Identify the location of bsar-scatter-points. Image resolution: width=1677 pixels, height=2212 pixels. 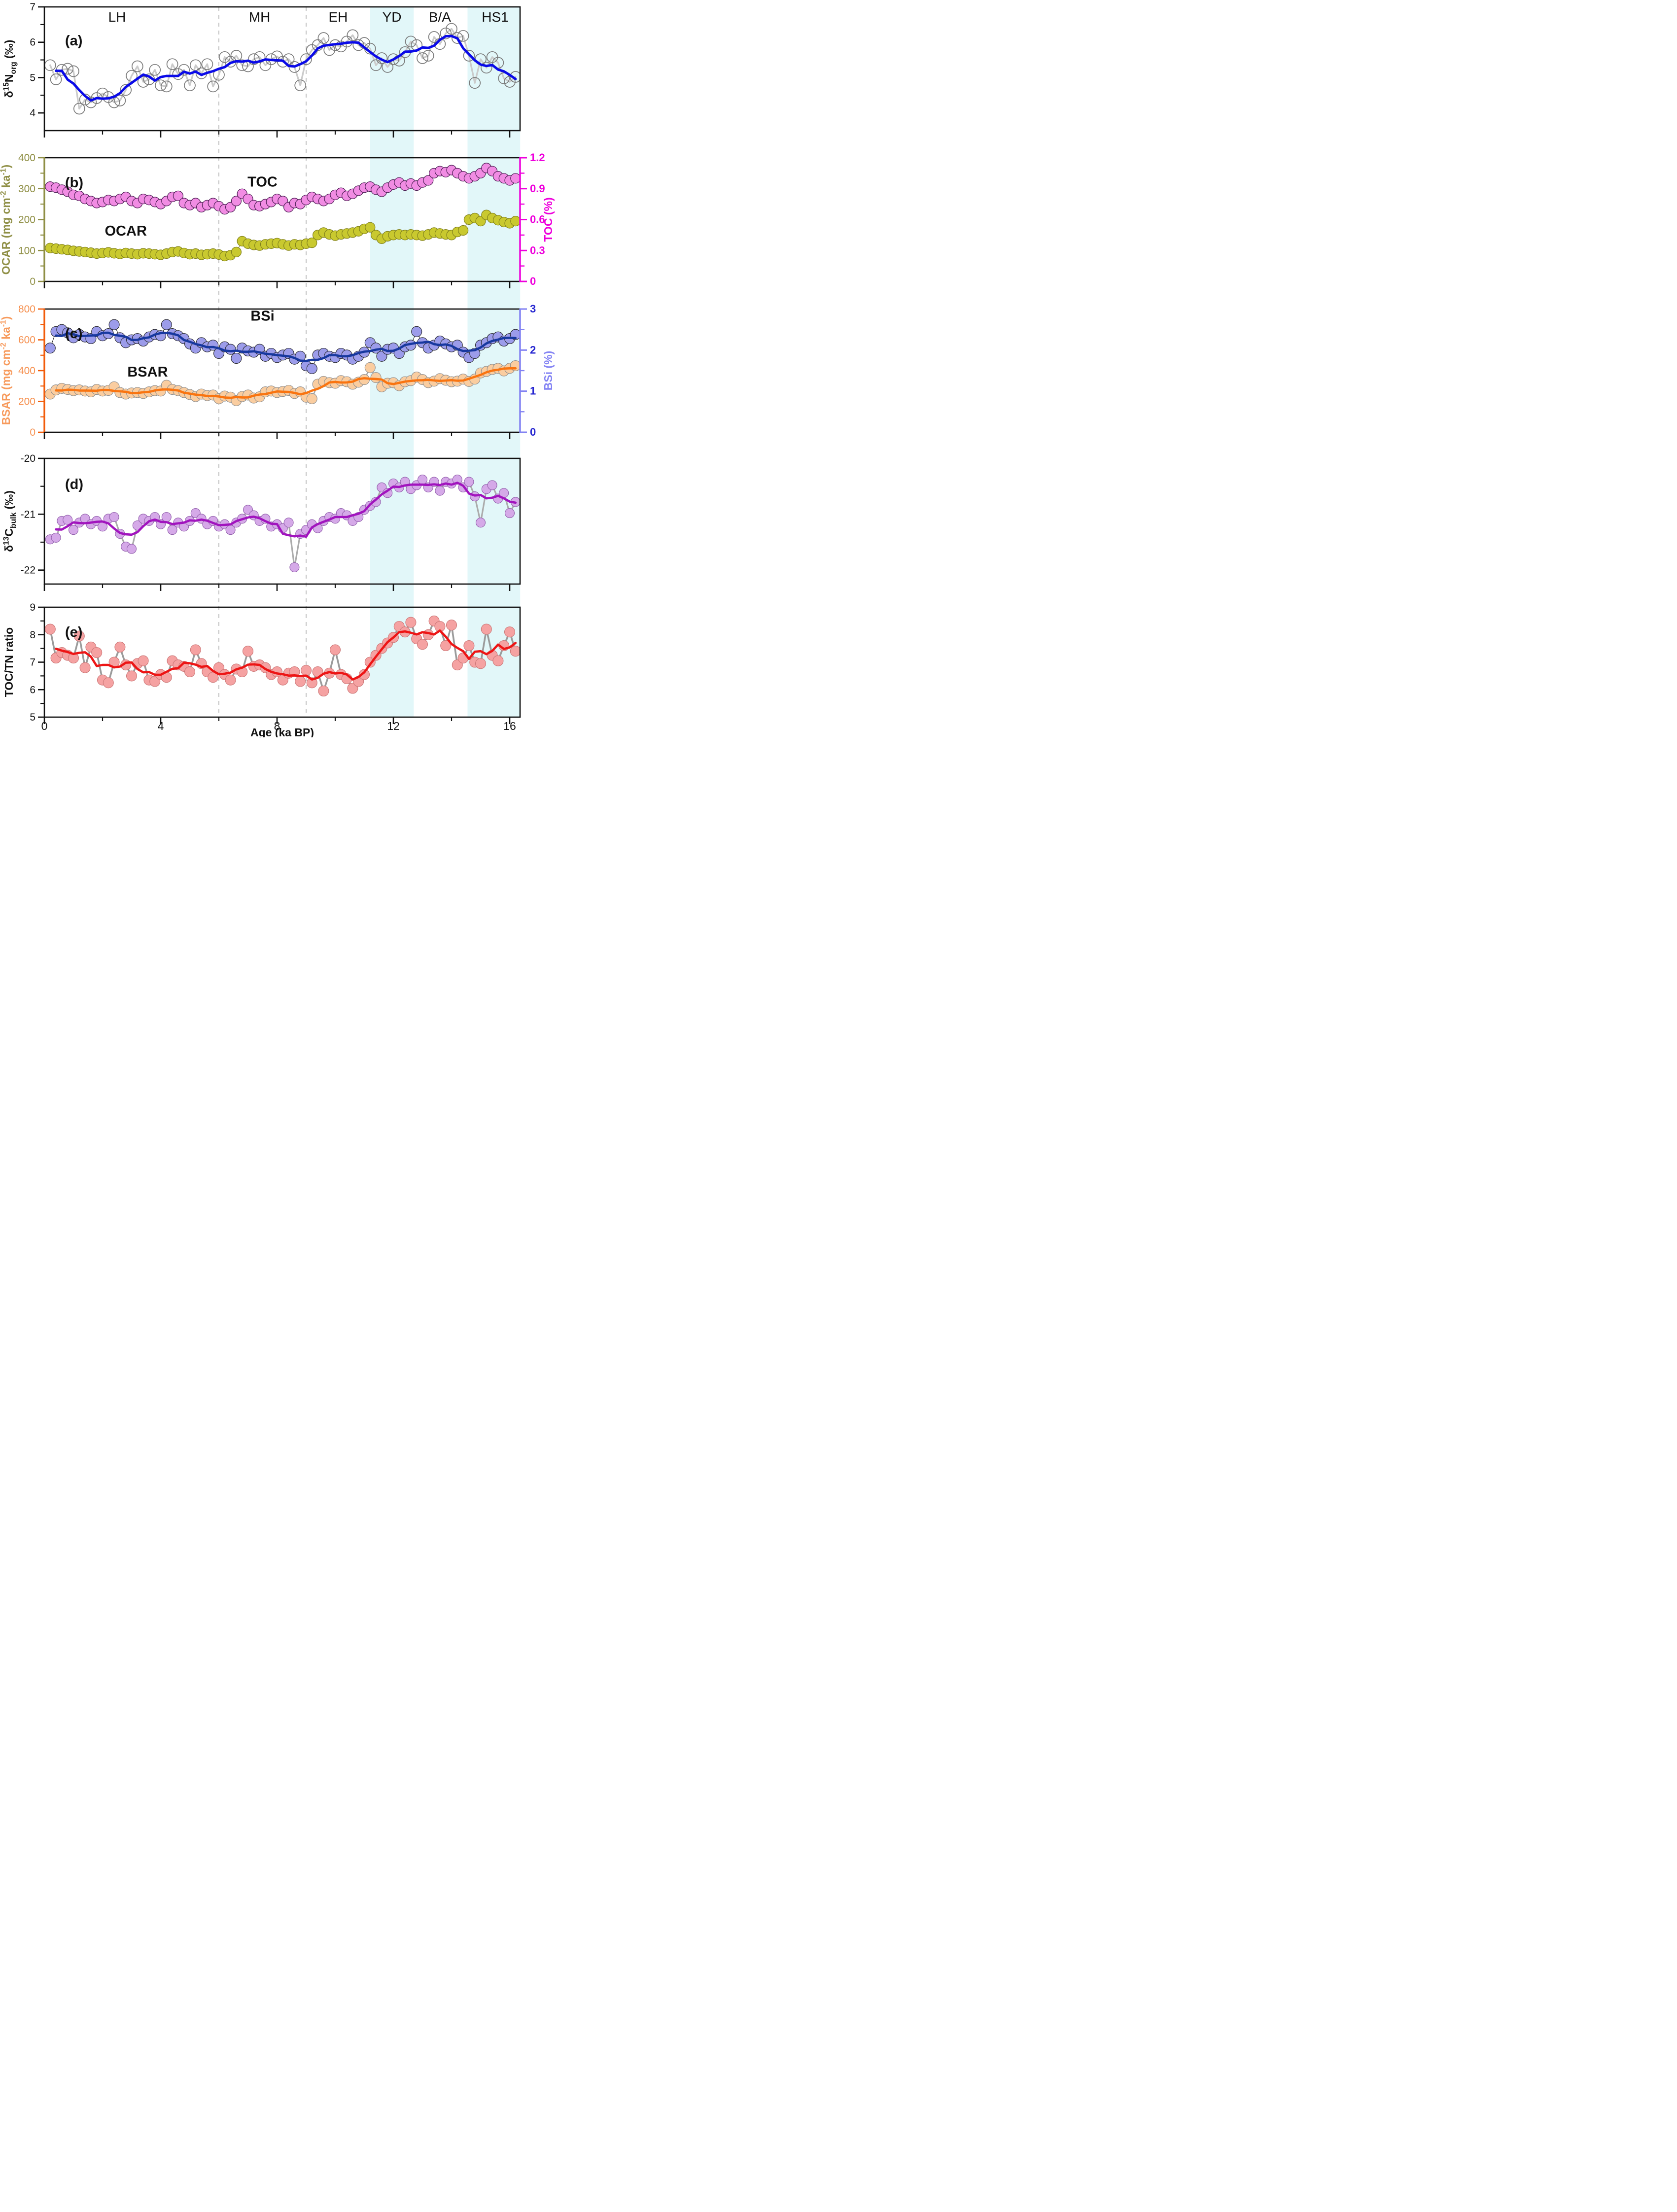
(282, 383).